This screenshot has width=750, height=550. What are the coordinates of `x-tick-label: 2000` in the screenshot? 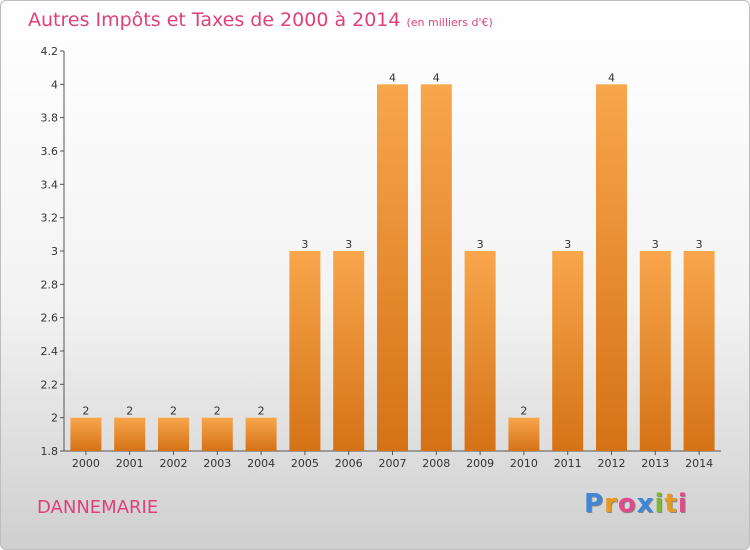 It's located at (86, 463).